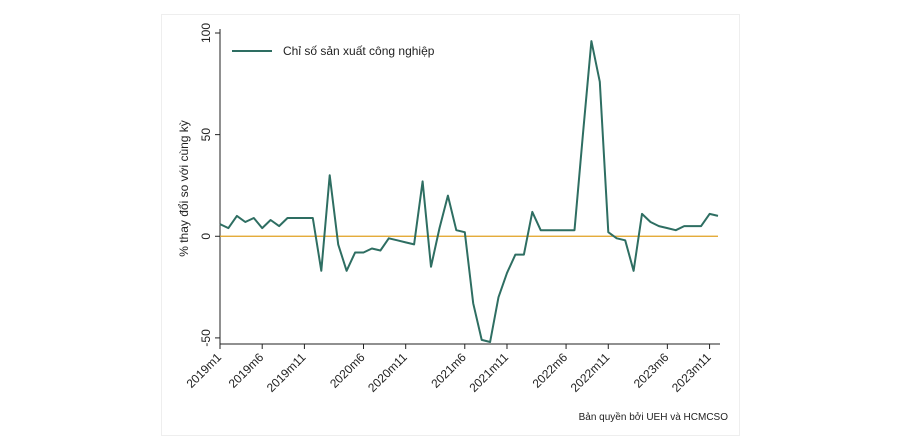  I want to click on x-tick-label: 2023m11, so click(691, 372).